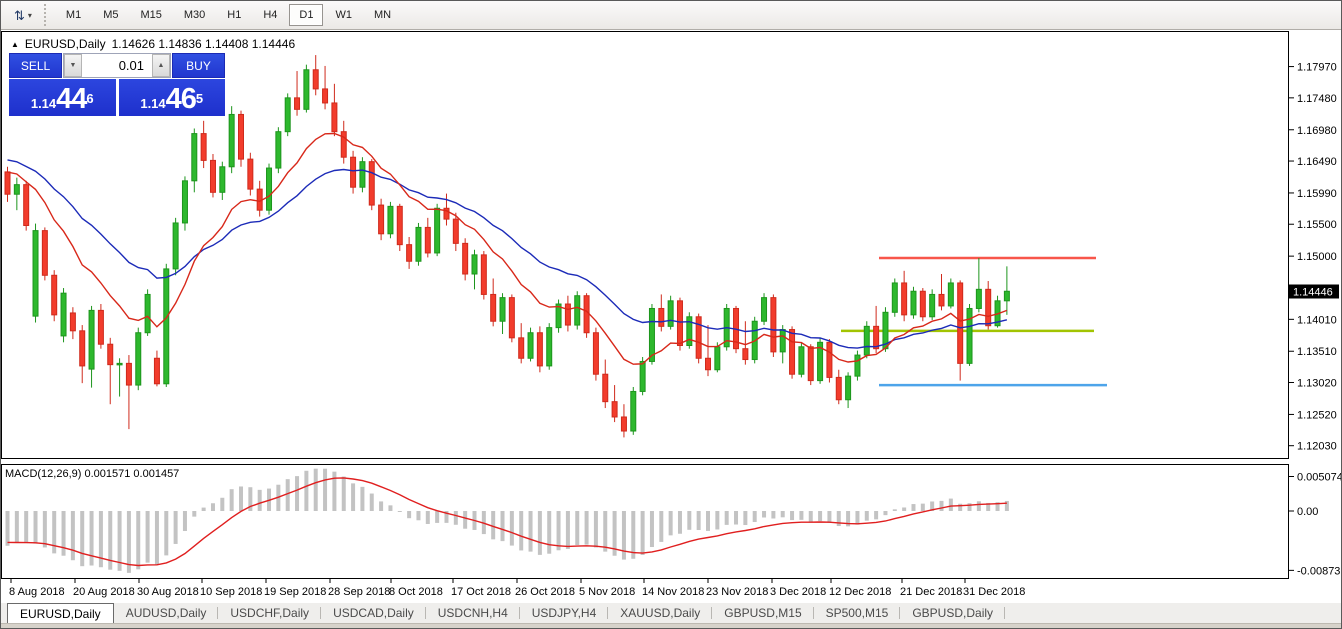 Image resolution: width=1342 pixels, height=629 pixels. What do you see at coordinates (73, 65) in the screenshot?
I see `volume-decrease-button: ▼` at bounding box center [73, 65].